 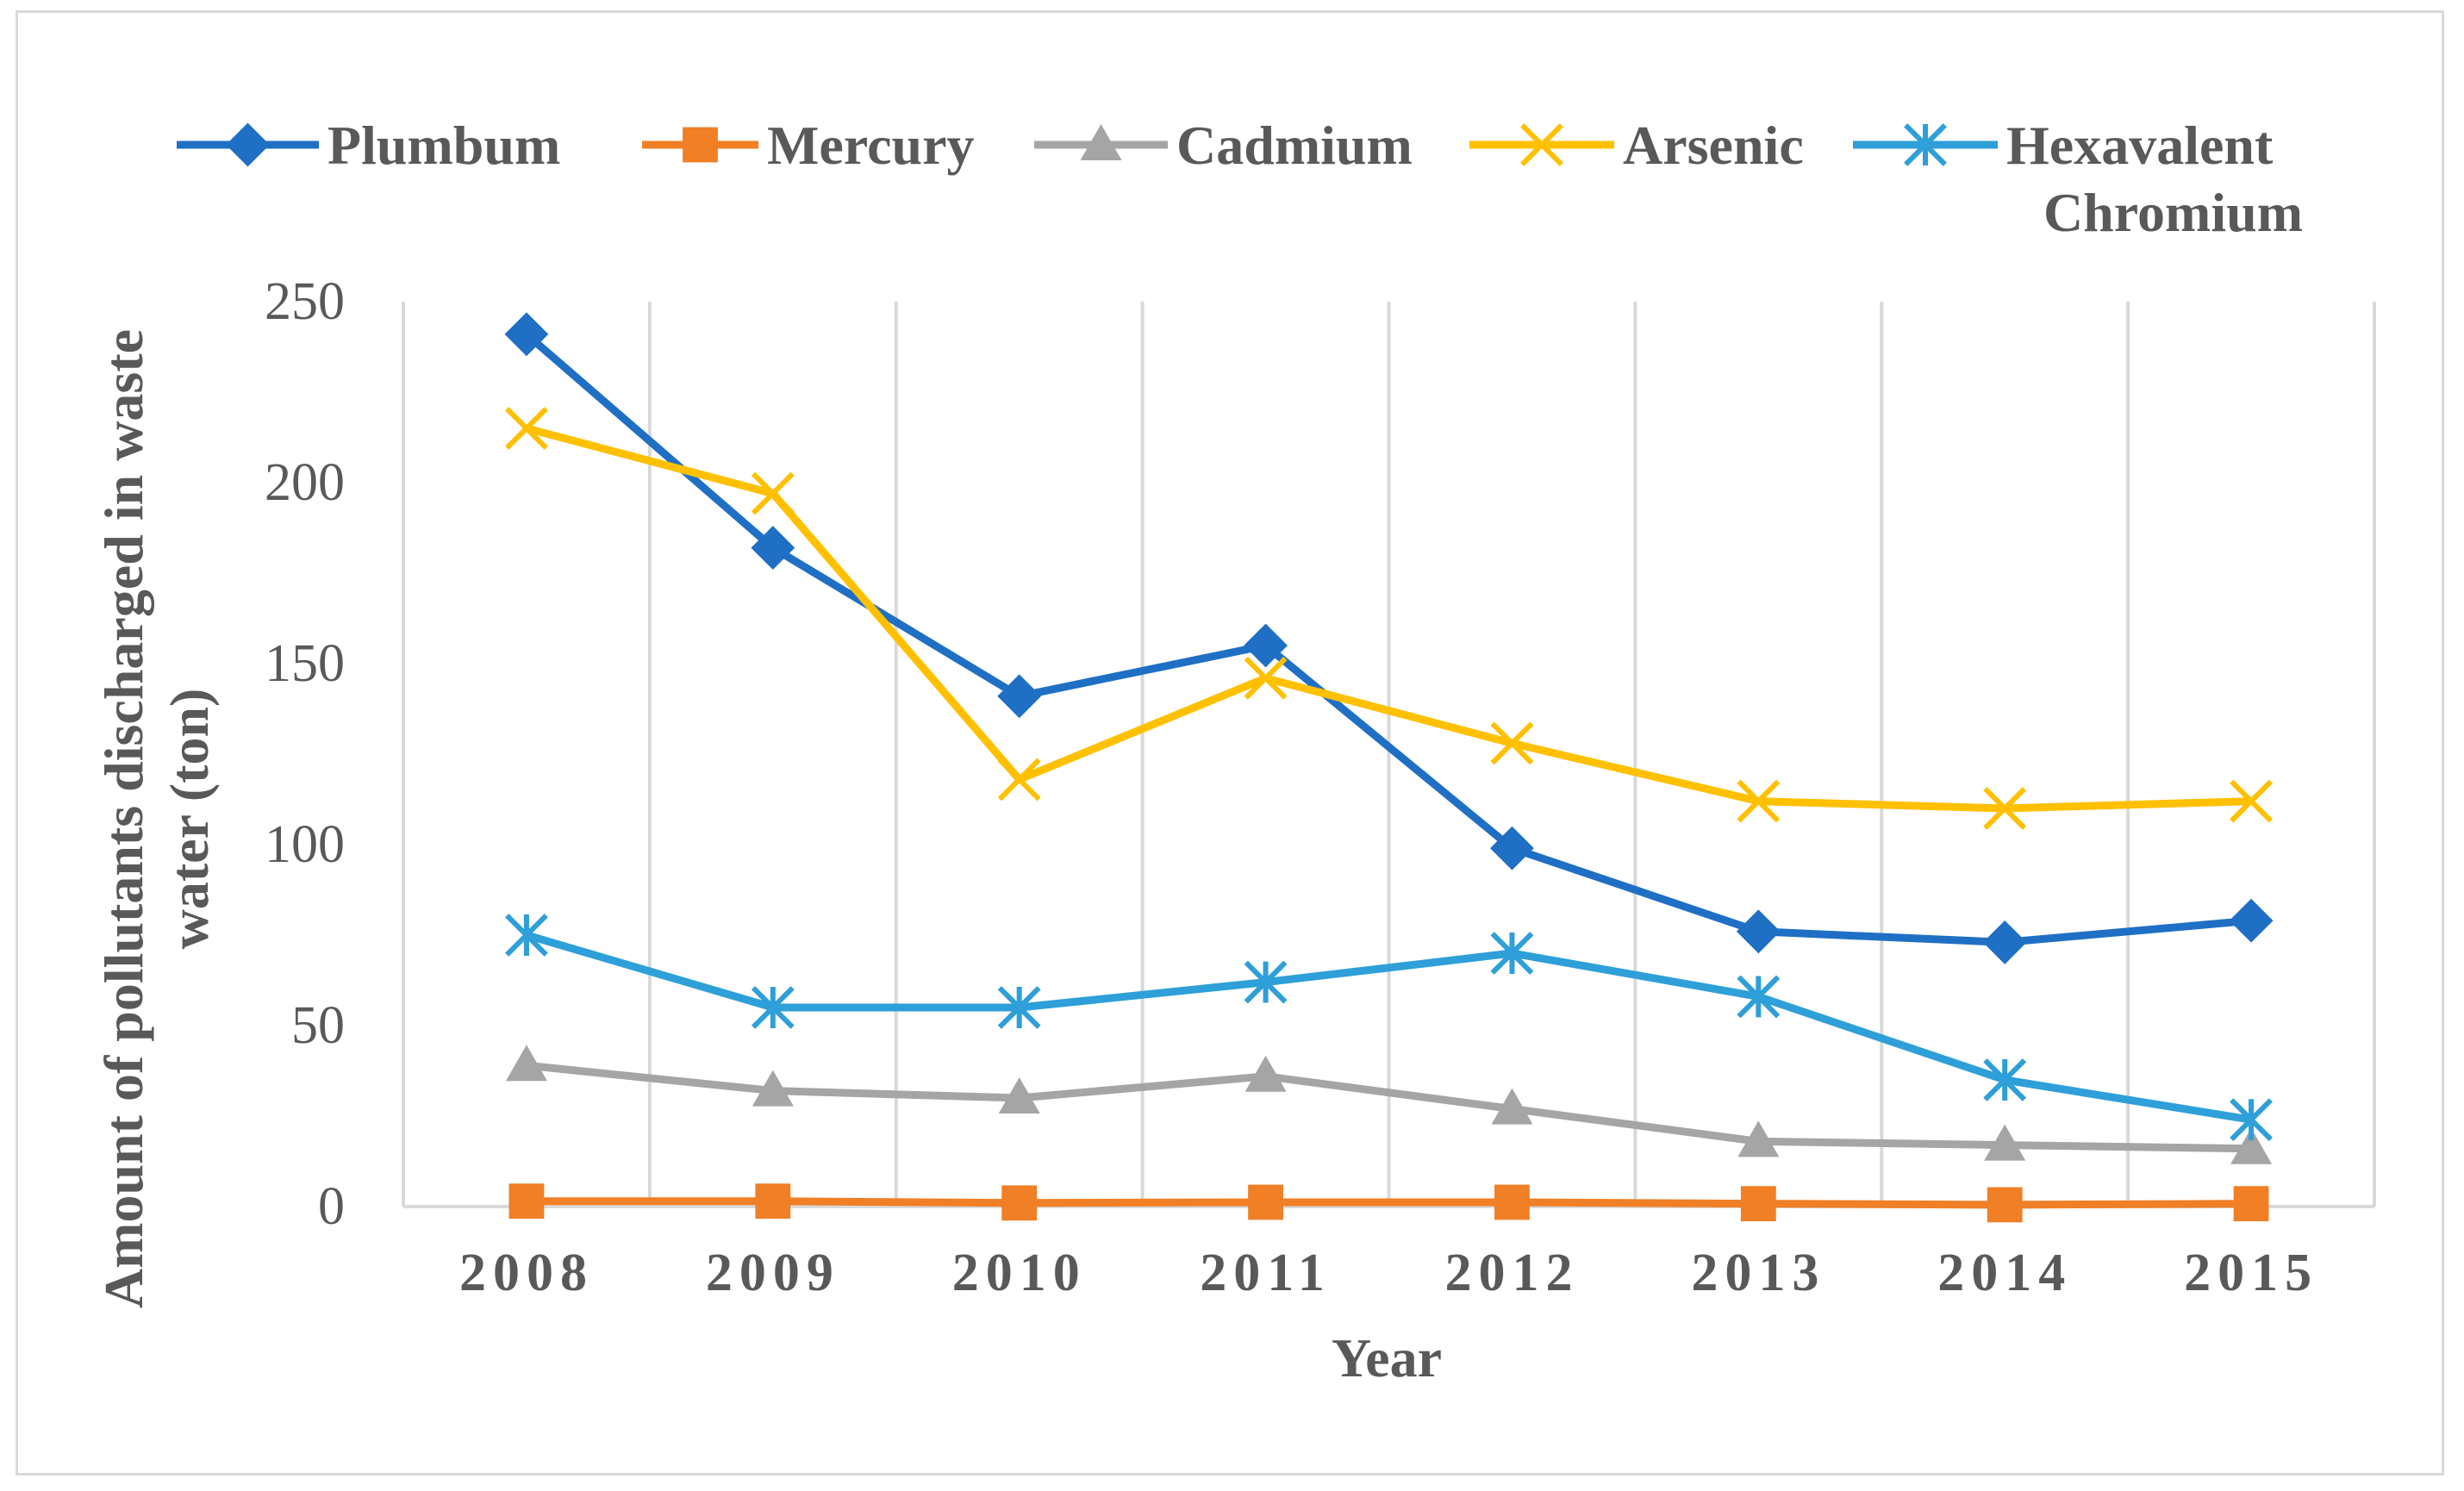 I want to click on series-line-mercury, so click(x=1388, y=1203).